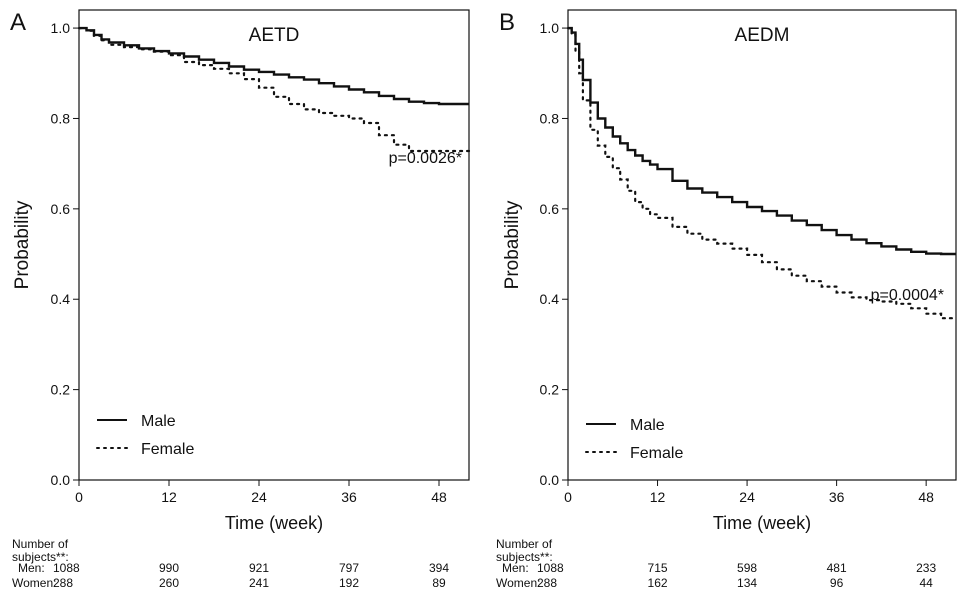  What do you see at coordinates (439, 583) in the screenshot?
I see `risk-table-cell: 89` at bounding box center [439, 583].